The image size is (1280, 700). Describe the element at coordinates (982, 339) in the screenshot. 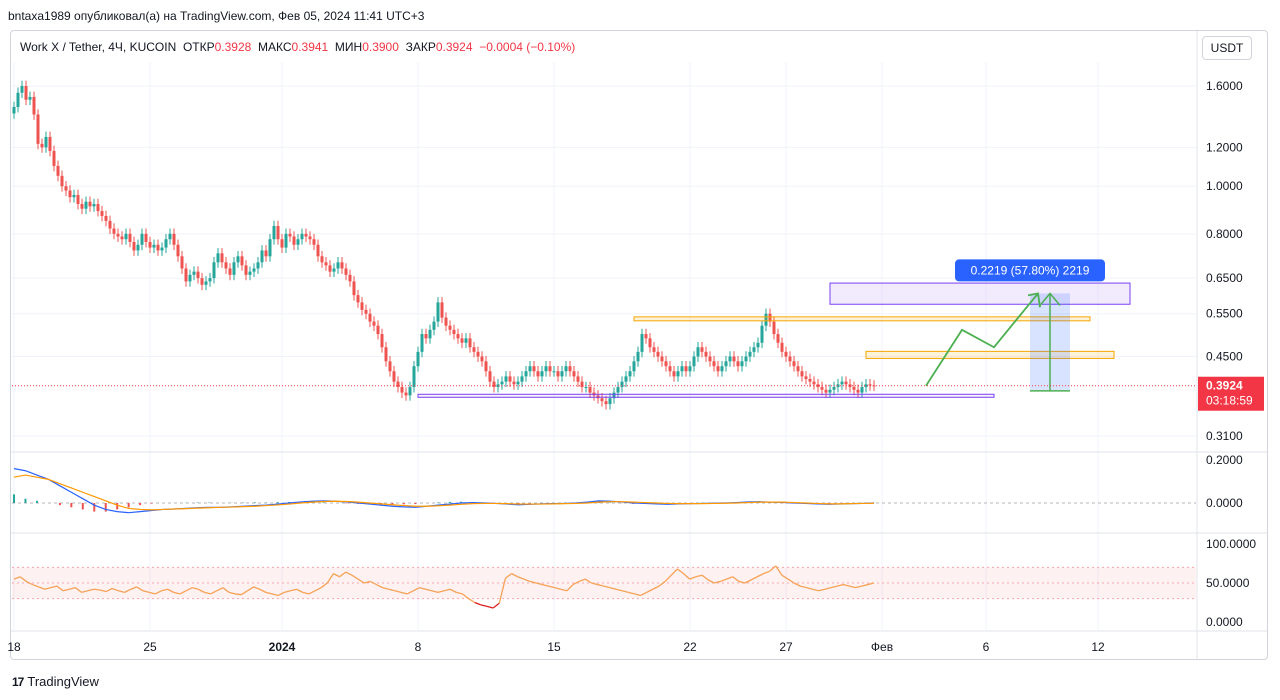

I see `projection-path` at that location.